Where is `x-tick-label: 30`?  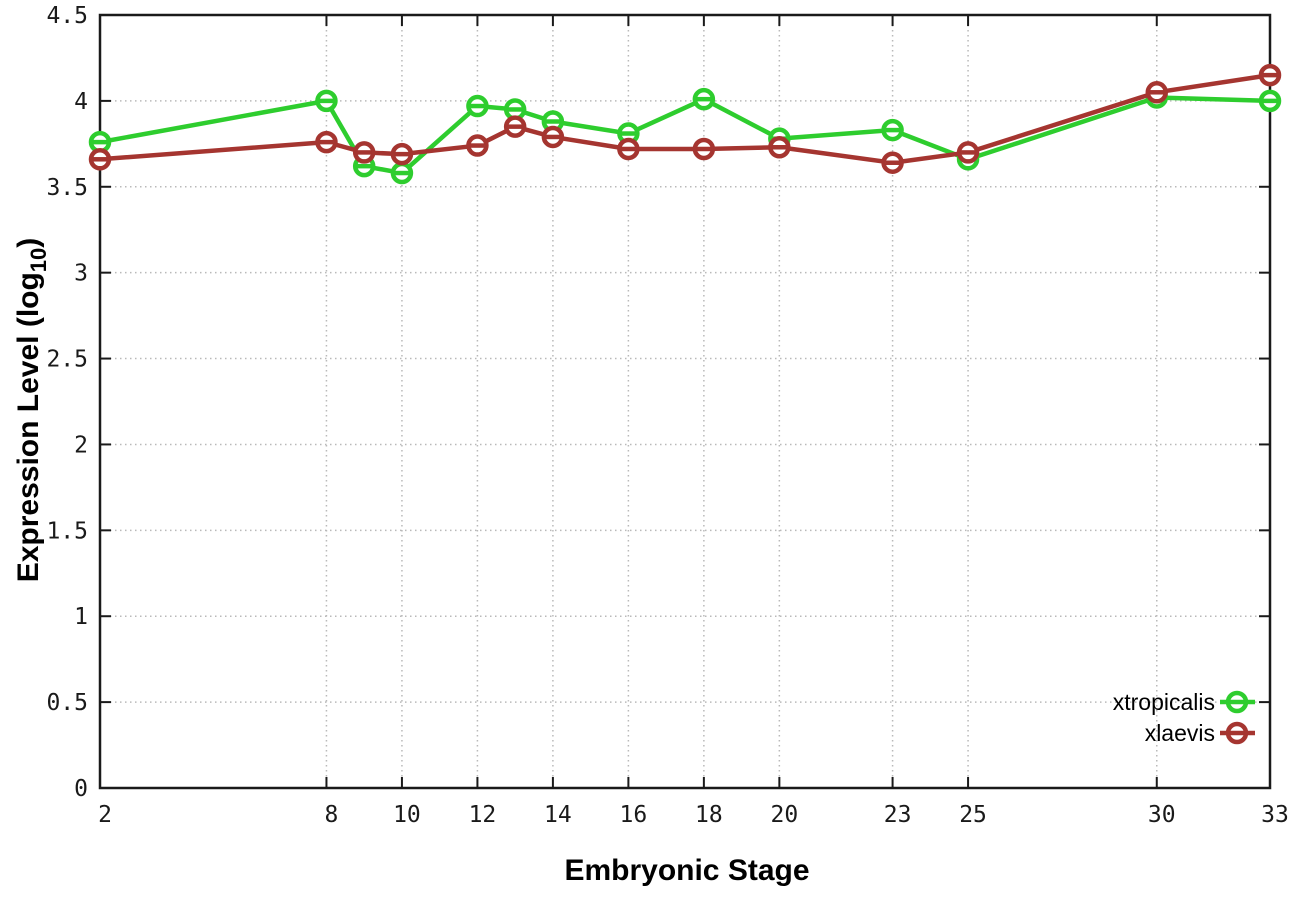 x-tick-label: 30 is located at coordinates (1162, 815).